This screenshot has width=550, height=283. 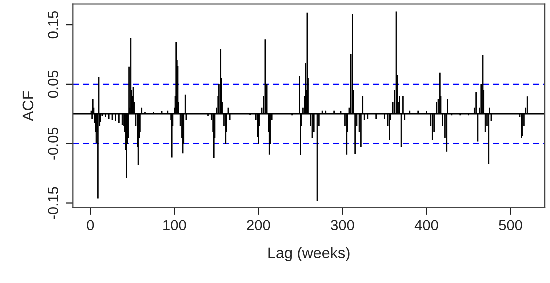 I want to click on x-axis-title: Lag (weeks), so click(x=309, y=254).